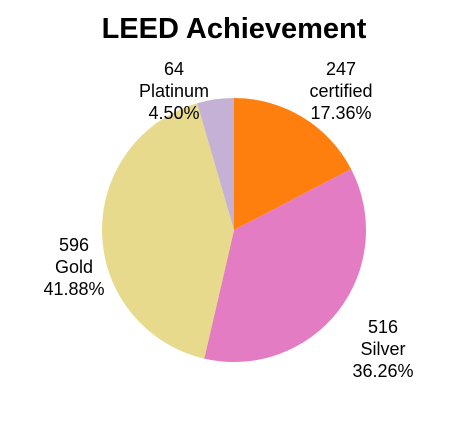 This screenshot has height=432, width=476. Describe the element at coordinates (234, 29) in the screenshot. I see `chart-title: LEED Achievement` at that location.